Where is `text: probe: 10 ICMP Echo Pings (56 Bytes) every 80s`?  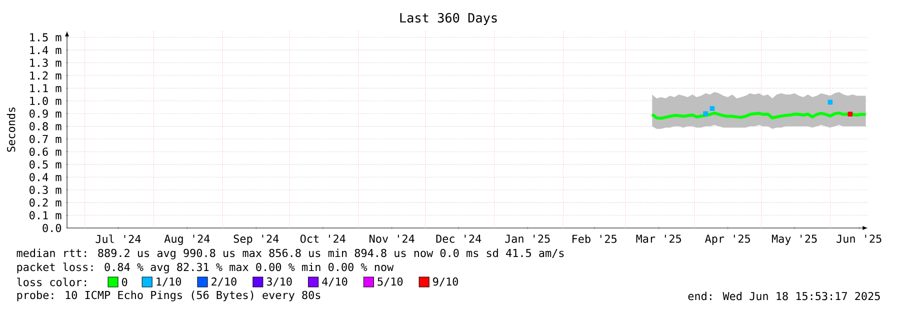 text: probe: 10 ICMP Echo Pings (56 Bytes) every 80s is located at coordinates (168, 296).